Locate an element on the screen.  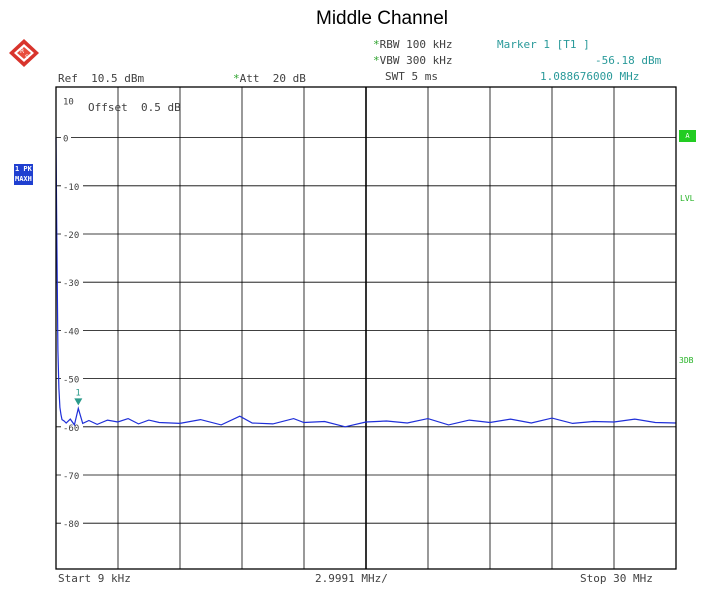
marker-triangle-icon is located at coordinates (78, 402).